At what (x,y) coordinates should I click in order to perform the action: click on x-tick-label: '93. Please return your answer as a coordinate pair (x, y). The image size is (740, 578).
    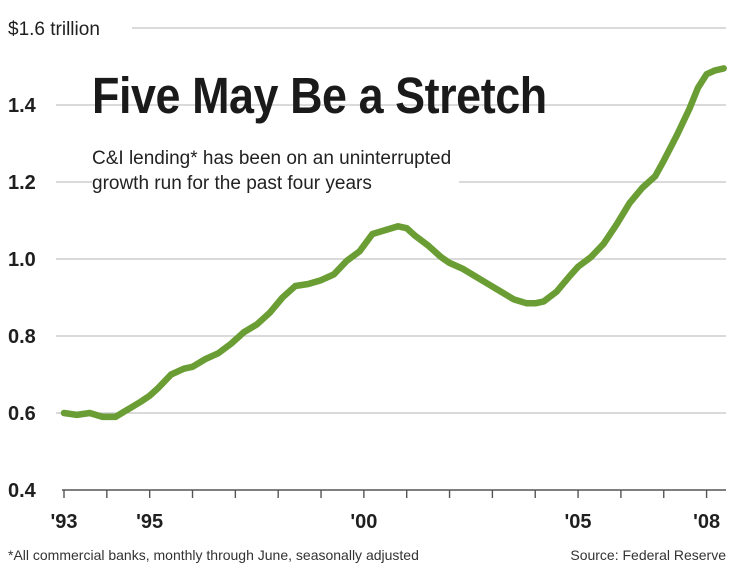
    Looking at the image, I should click on (63, 522).